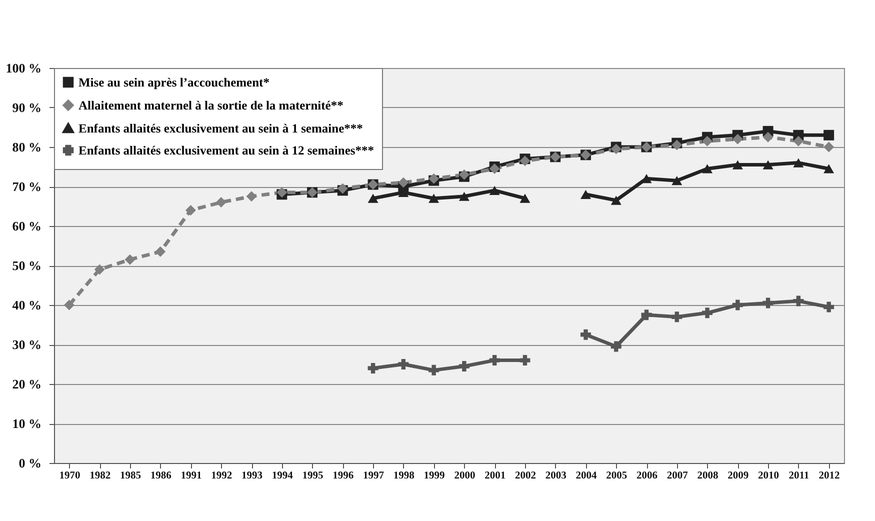 The image size is (875, 521). What do you see at coordinates (587, 476) in the screenshot?
I see `x-tick-label: 2004` at bounding box center [587, 476].